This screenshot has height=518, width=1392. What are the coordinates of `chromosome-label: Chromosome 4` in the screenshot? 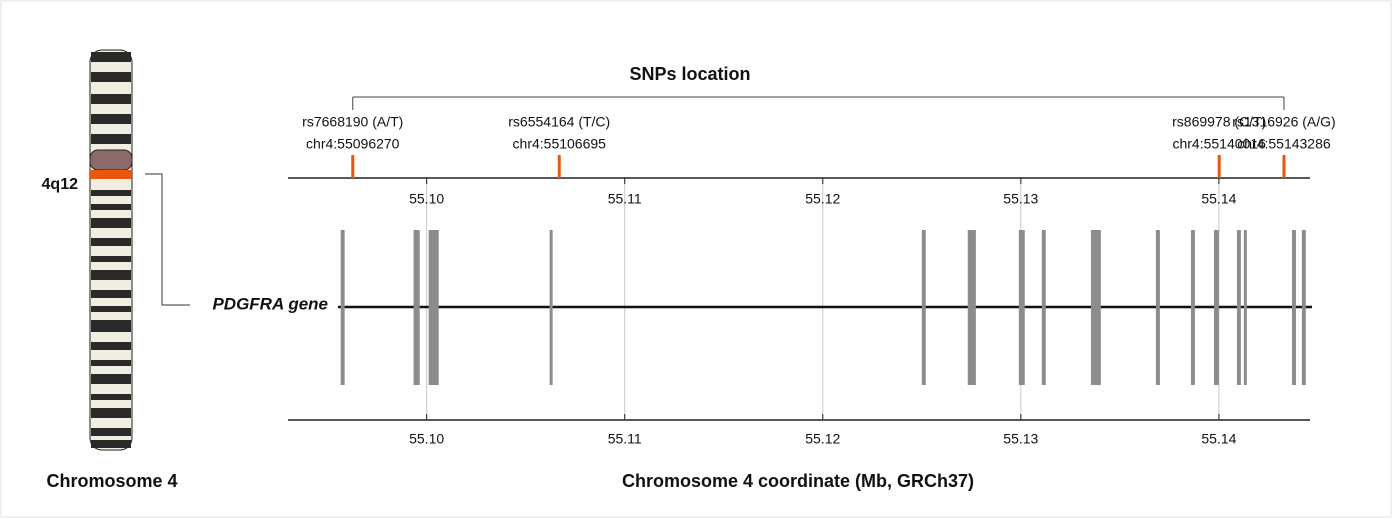 It's located at (111, 481).